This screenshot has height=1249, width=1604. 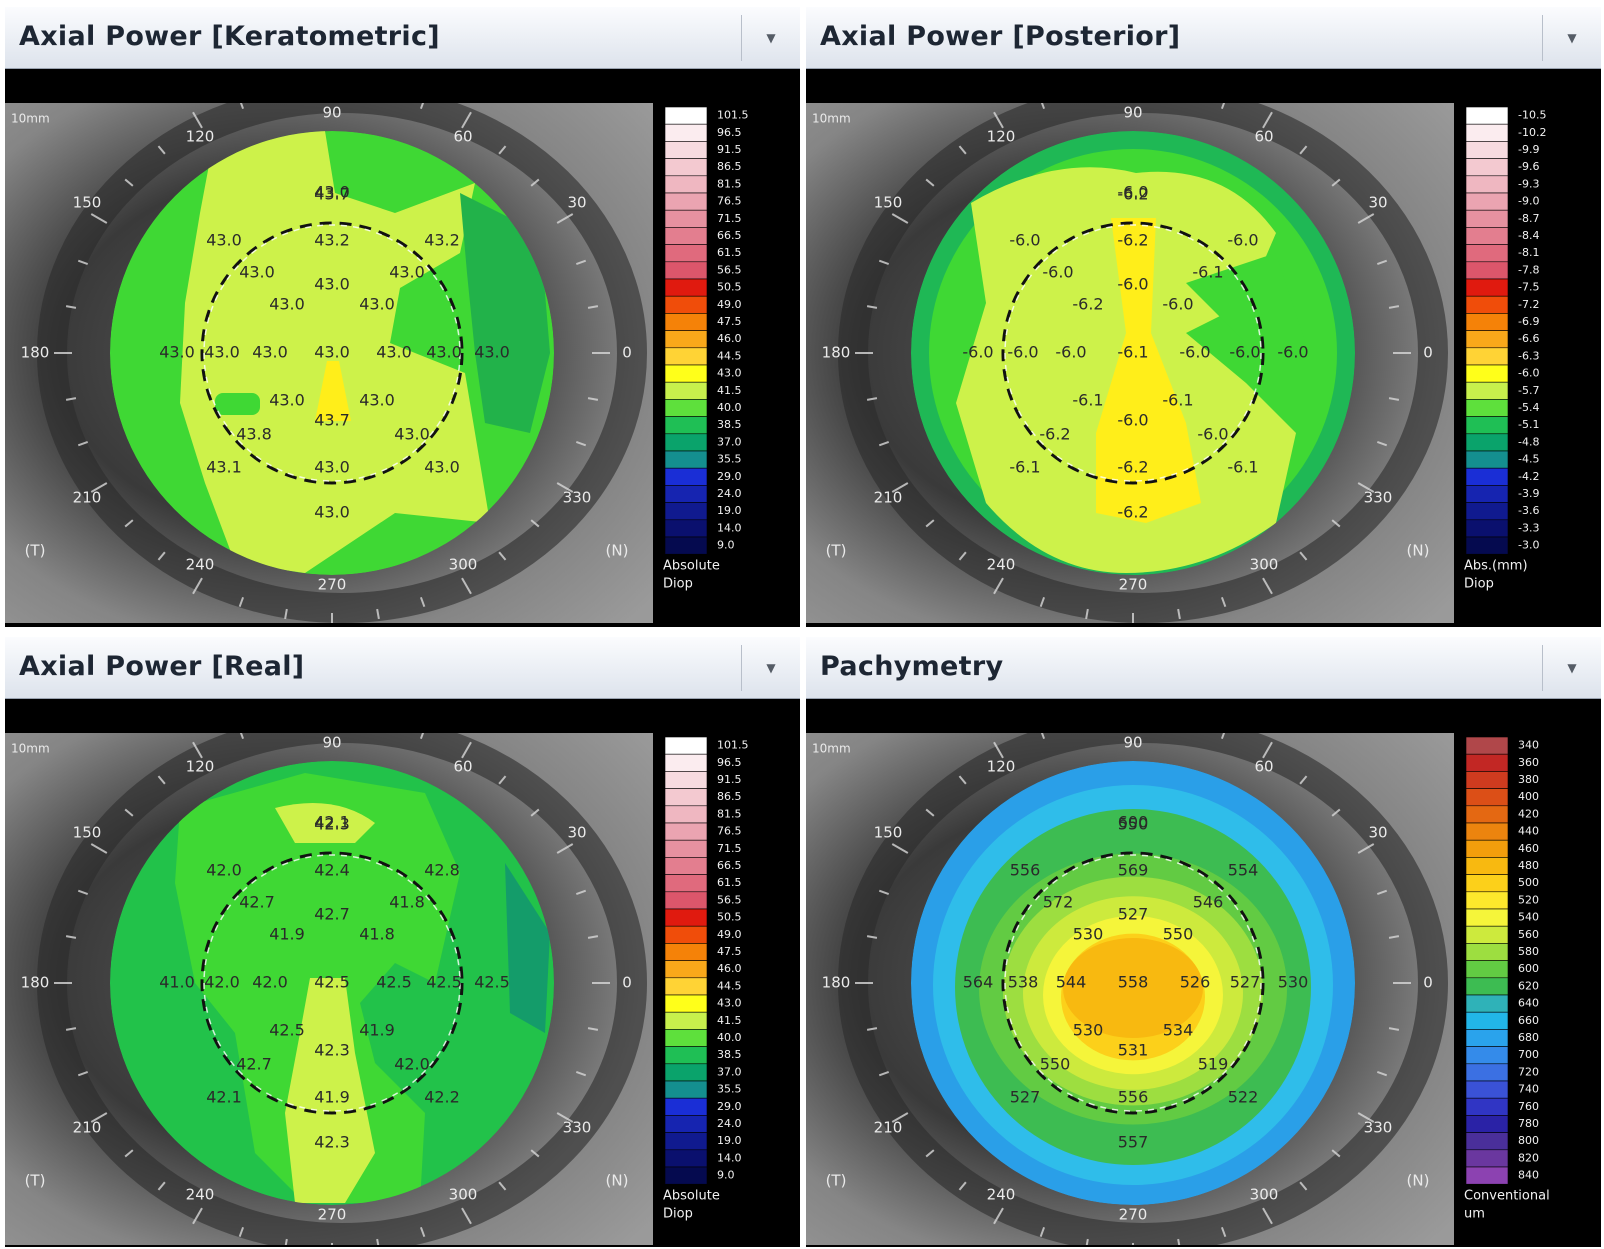 I want to click on map-value: 556, so click(x=1133, y=1097).